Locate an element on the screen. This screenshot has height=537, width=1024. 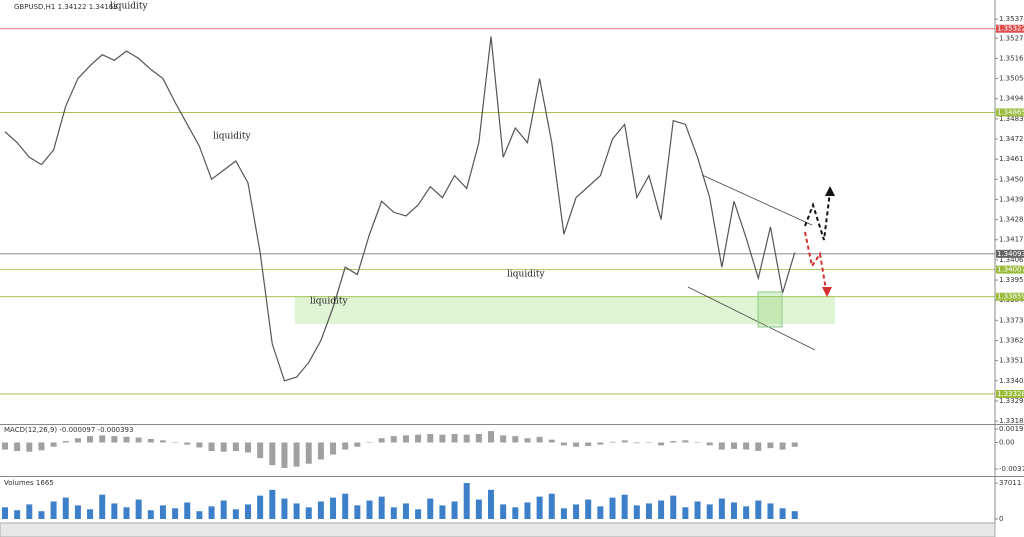
arrow-head is located at coordinates (830, 191).